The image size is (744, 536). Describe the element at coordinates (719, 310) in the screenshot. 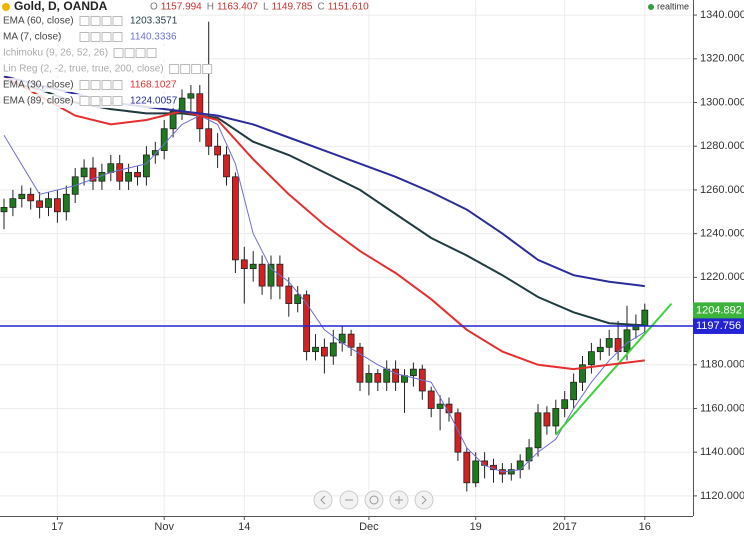

I see `last-price-label: 1204.892` at that location.